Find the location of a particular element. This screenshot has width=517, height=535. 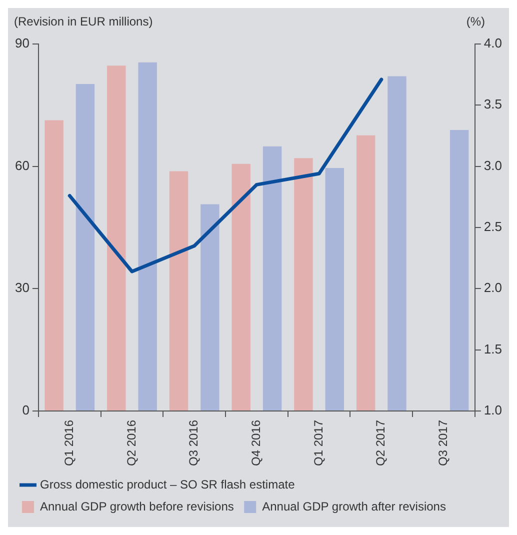

y2-tick-label: 2.0 is located at coordinates (493, 288).